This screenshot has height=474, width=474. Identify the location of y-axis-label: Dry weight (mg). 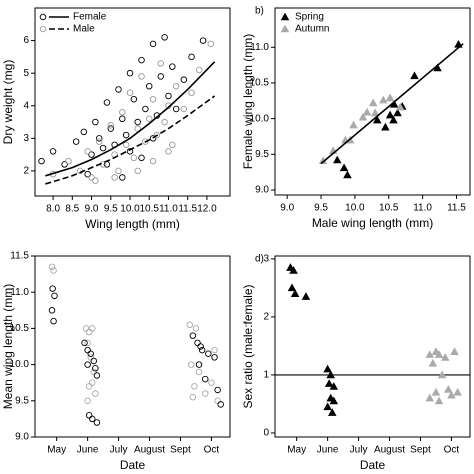
(8, 102).